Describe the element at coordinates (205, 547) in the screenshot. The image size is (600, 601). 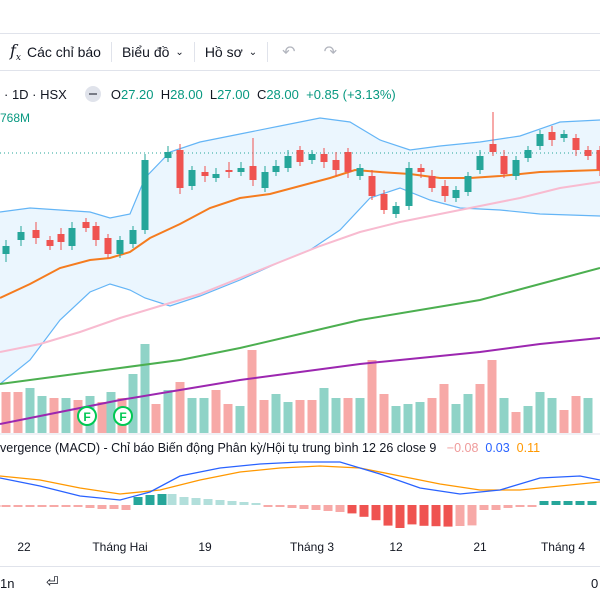
I see `x-tick-label: 19` at that location.